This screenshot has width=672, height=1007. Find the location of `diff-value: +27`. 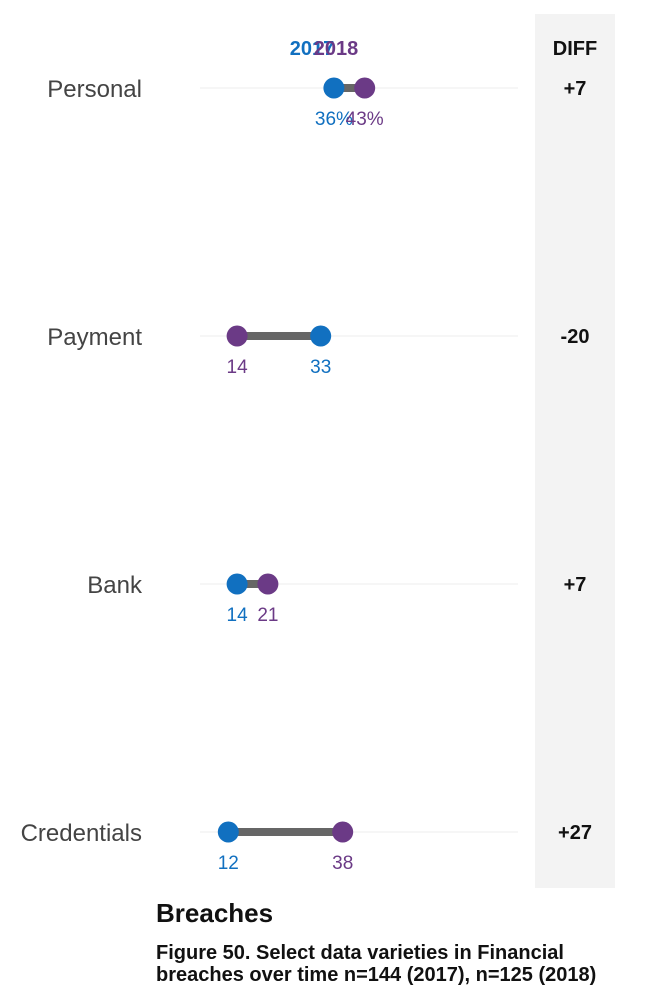

diff-value: +27 is located at coordinates (575, 833).